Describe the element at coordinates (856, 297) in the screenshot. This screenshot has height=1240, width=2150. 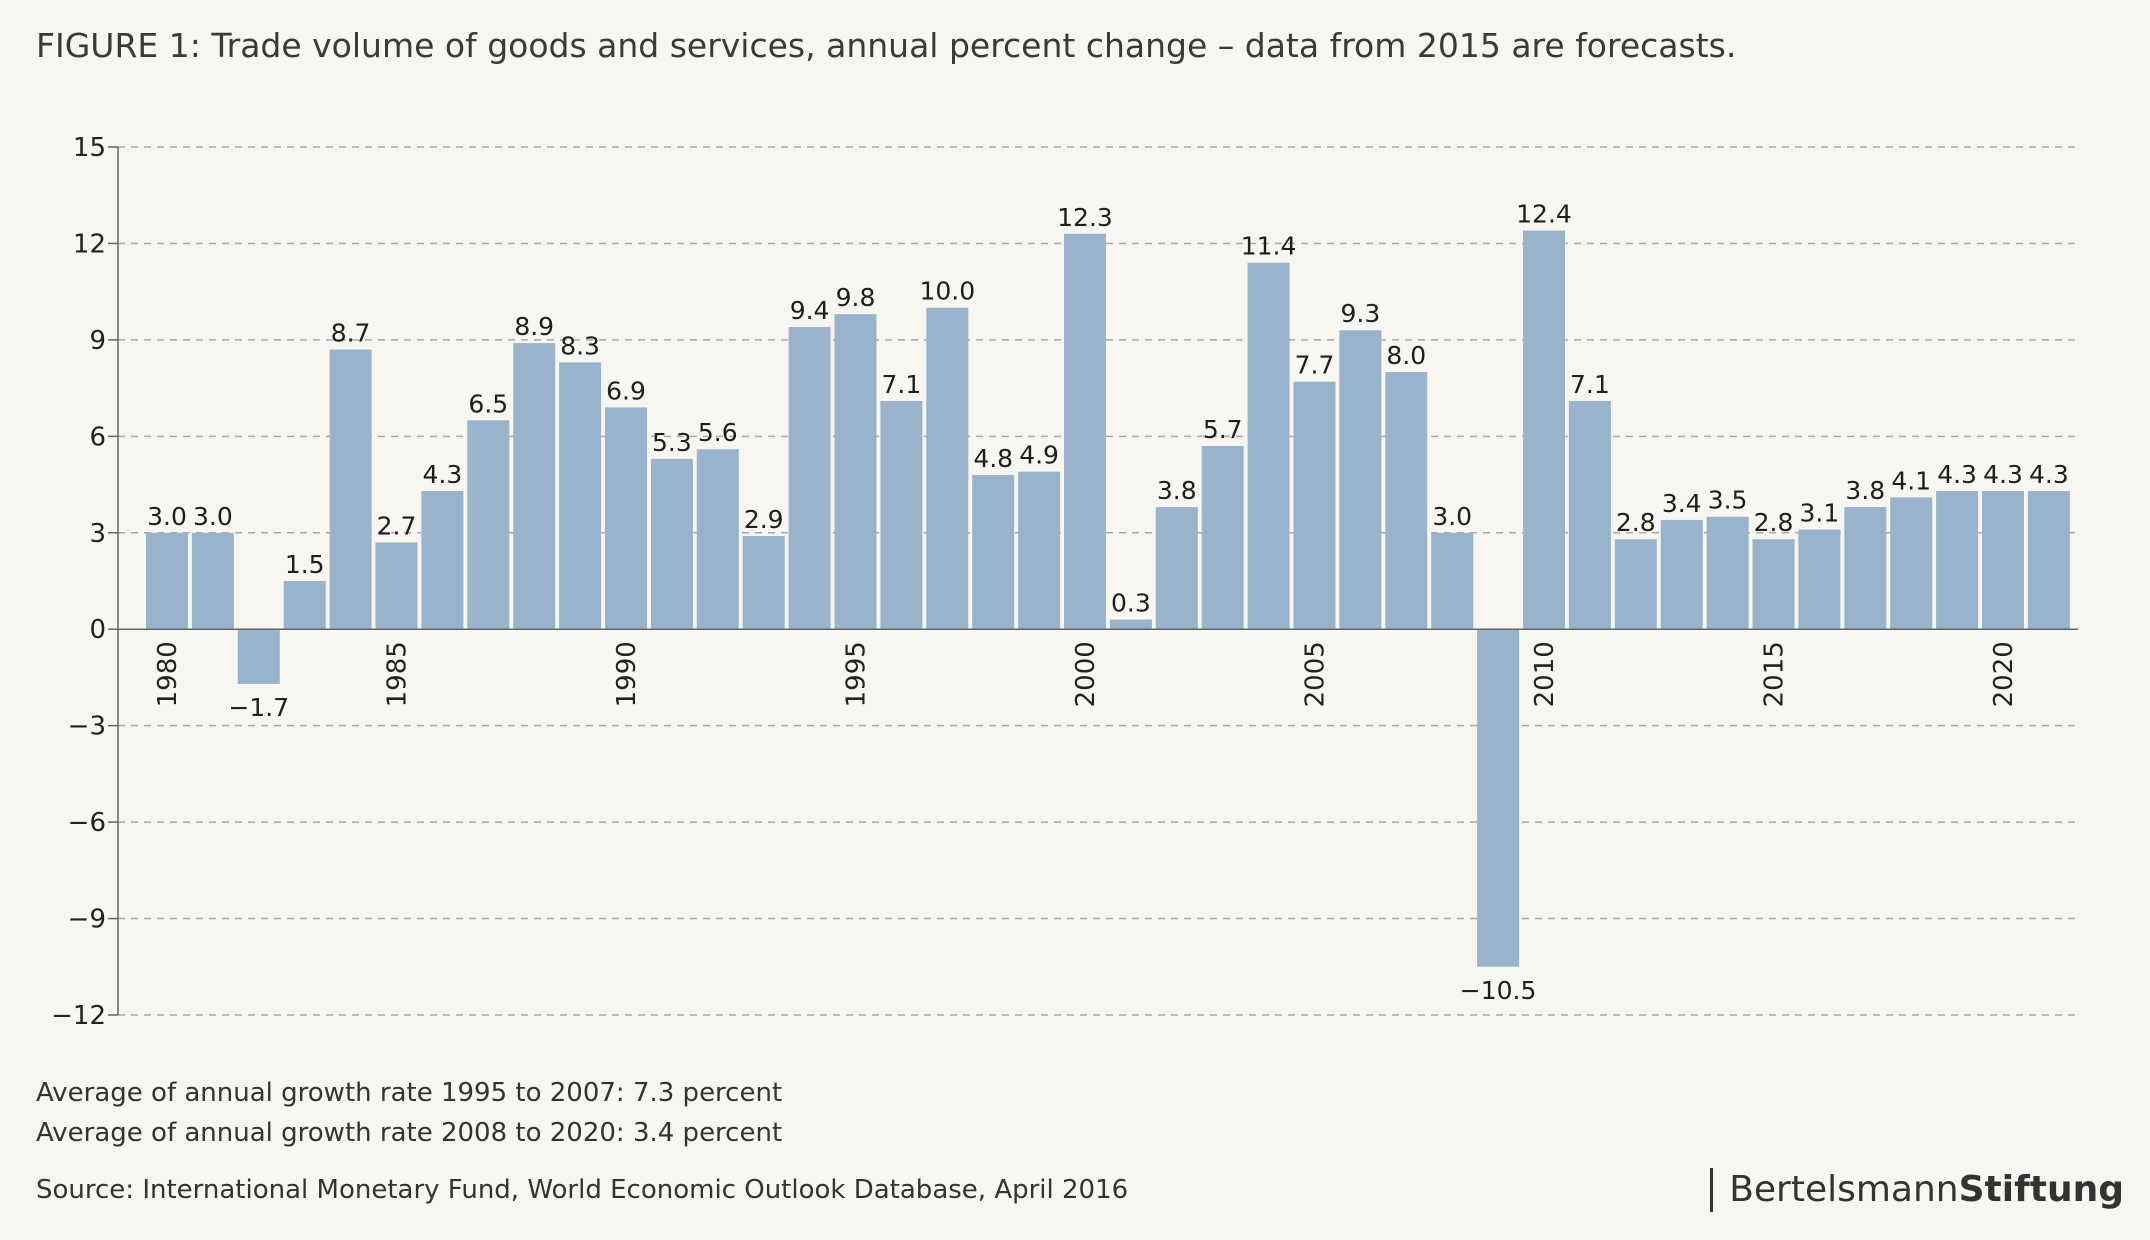
I see `value-label-1995: 9.8` at that location.